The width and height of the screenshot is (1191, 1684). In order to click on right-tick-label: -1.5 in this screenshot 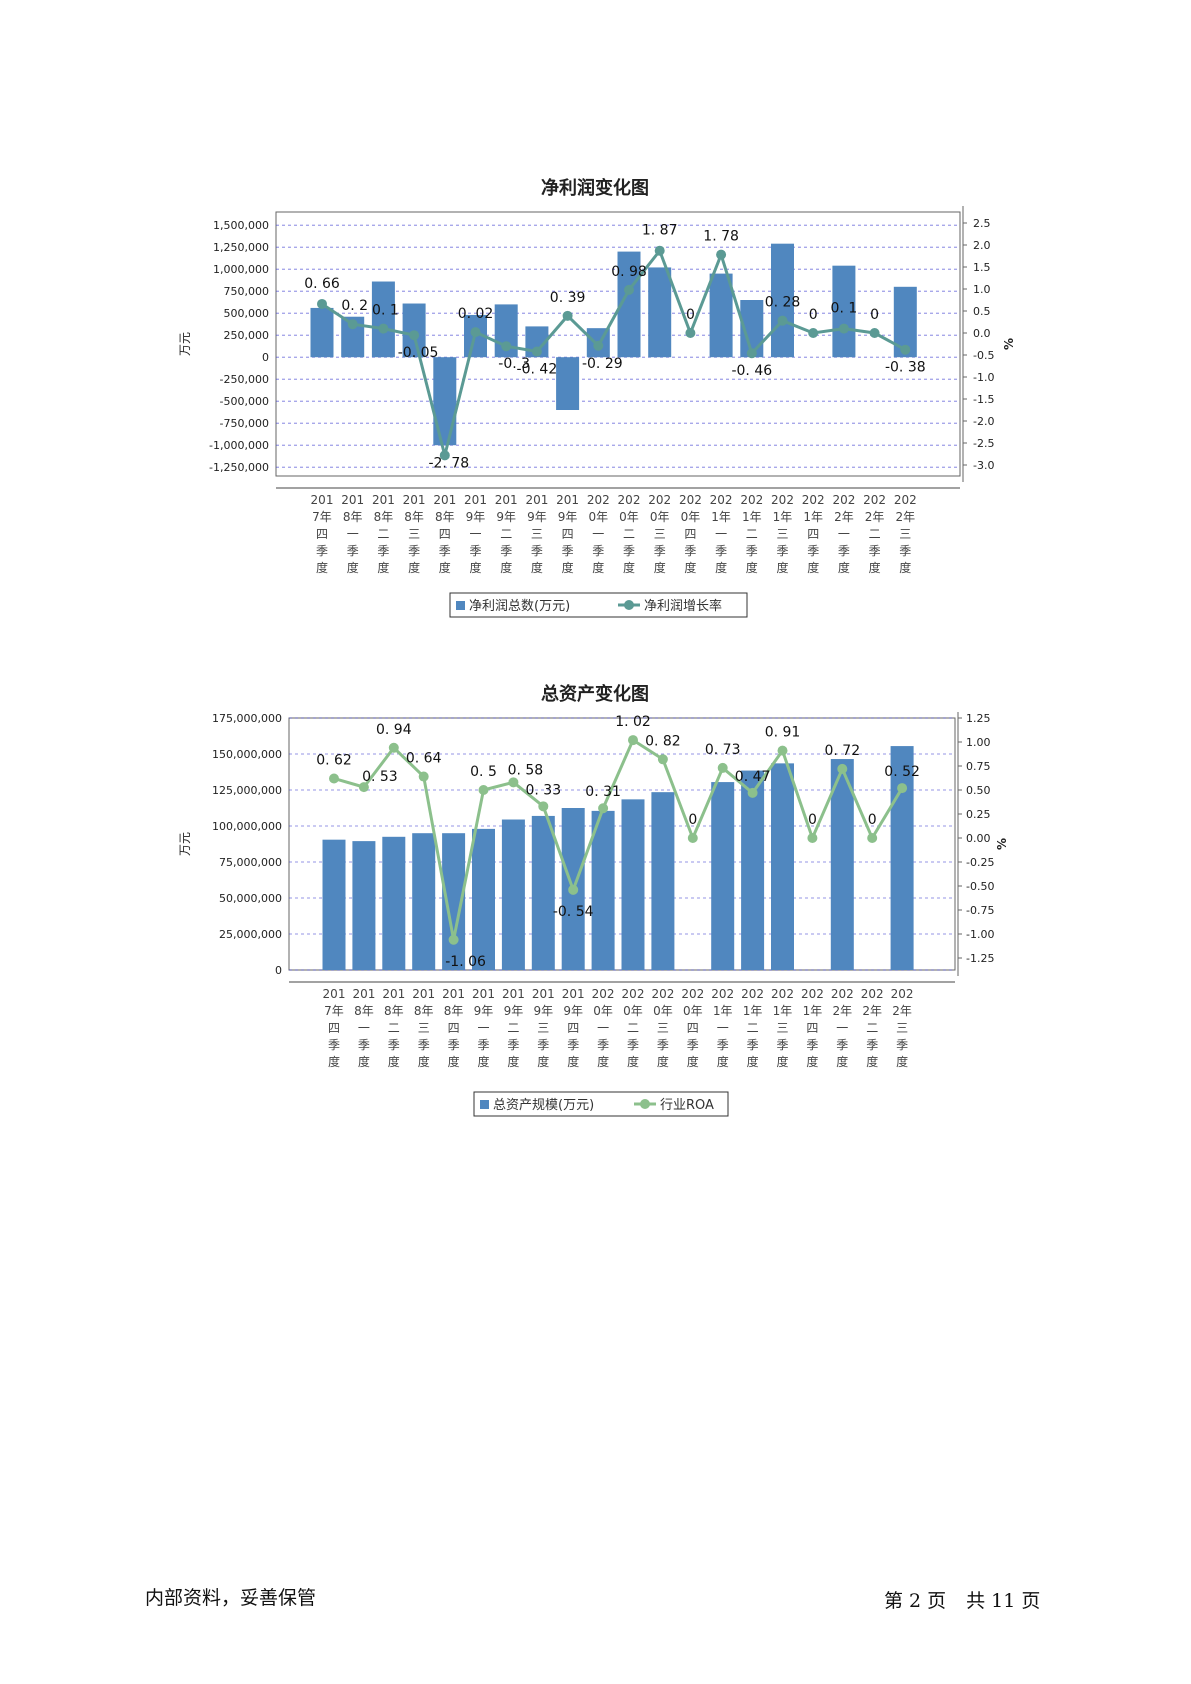, I will do `click(983, 399)`.